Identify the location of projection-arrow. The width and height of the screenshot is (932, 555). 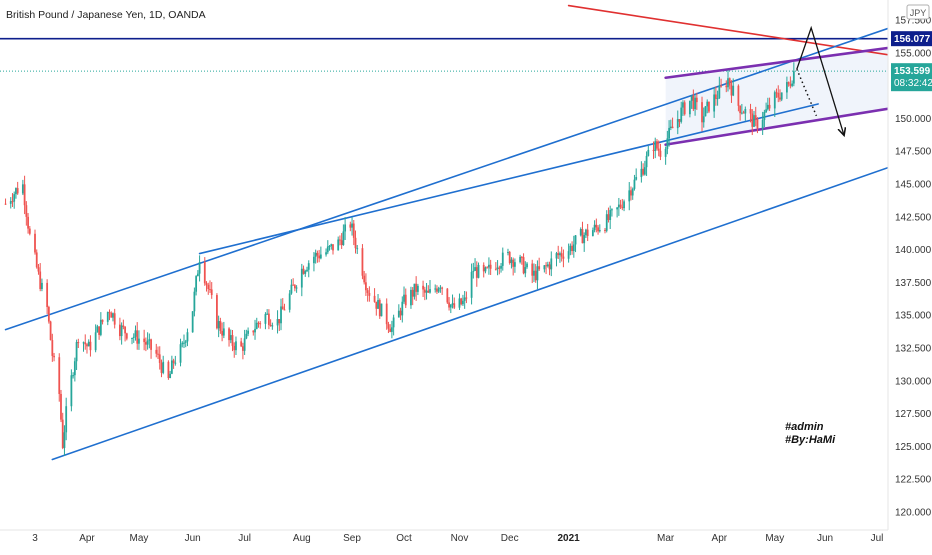
(820, 80).